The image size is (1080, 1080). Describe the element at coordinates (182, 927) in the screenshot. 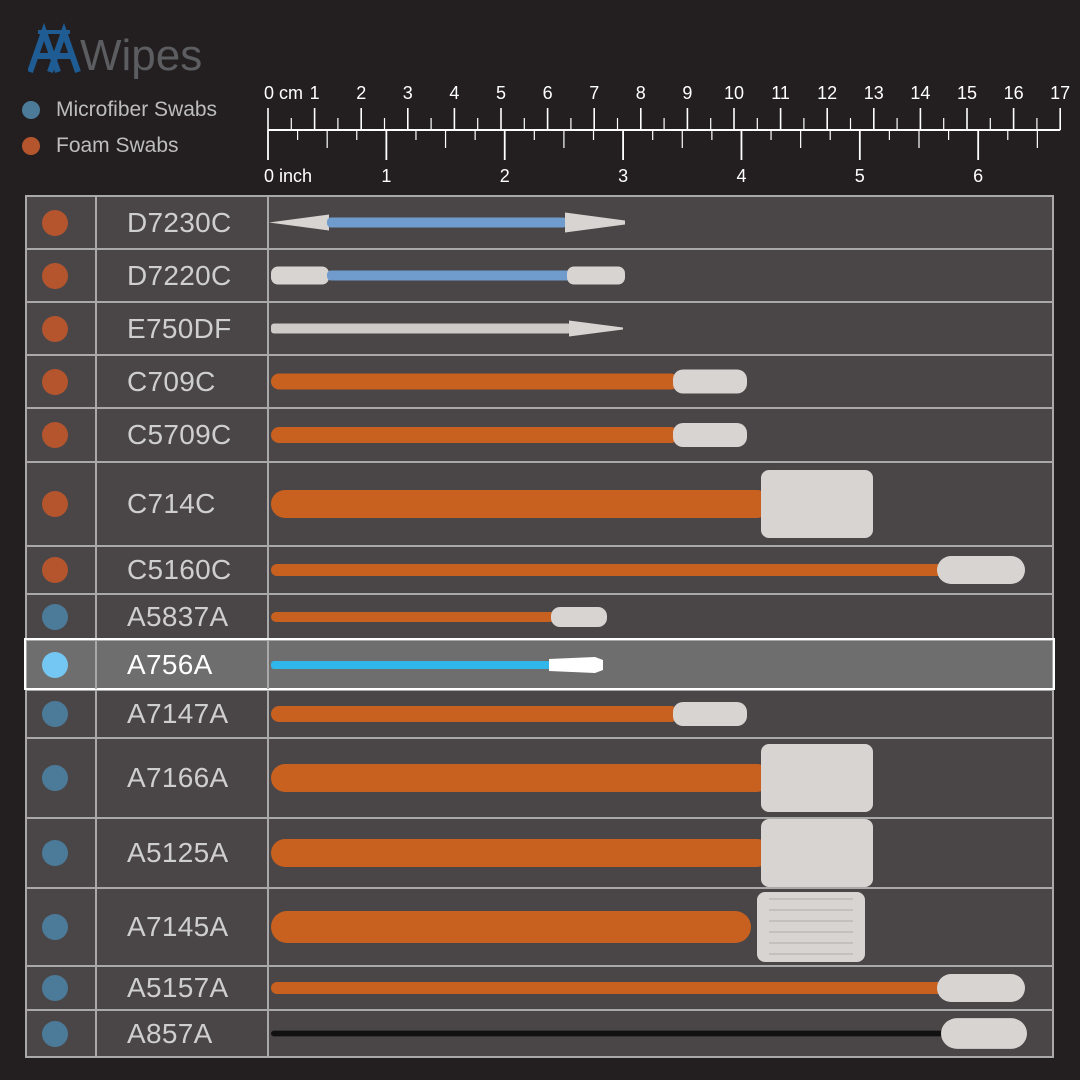

I see `product-code: A7145A` at that location.